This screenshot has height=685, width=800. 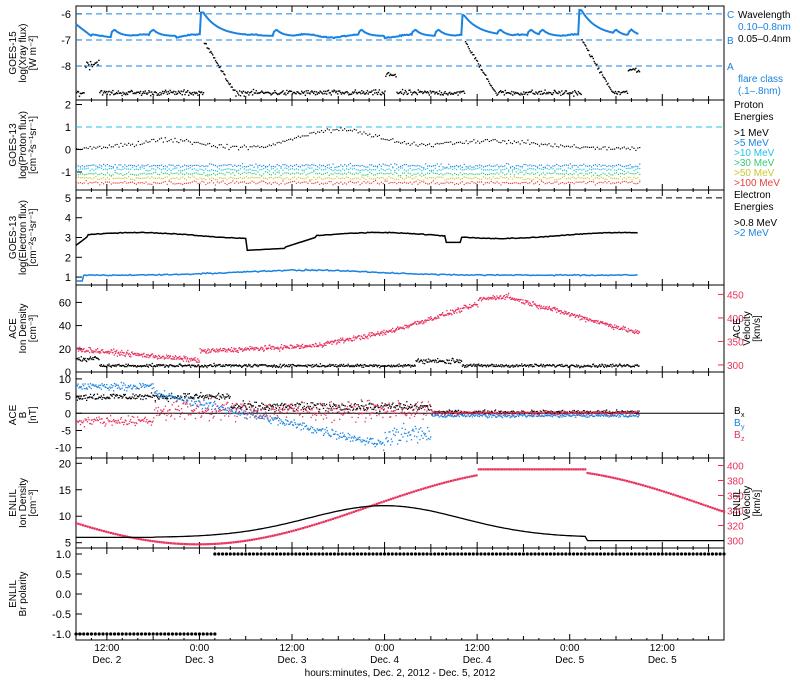 What do you see at coordinates (33, 329) in the screenshot?
I see `y-axis-label: [cm⁻³]` at bounding box center [33, 329].